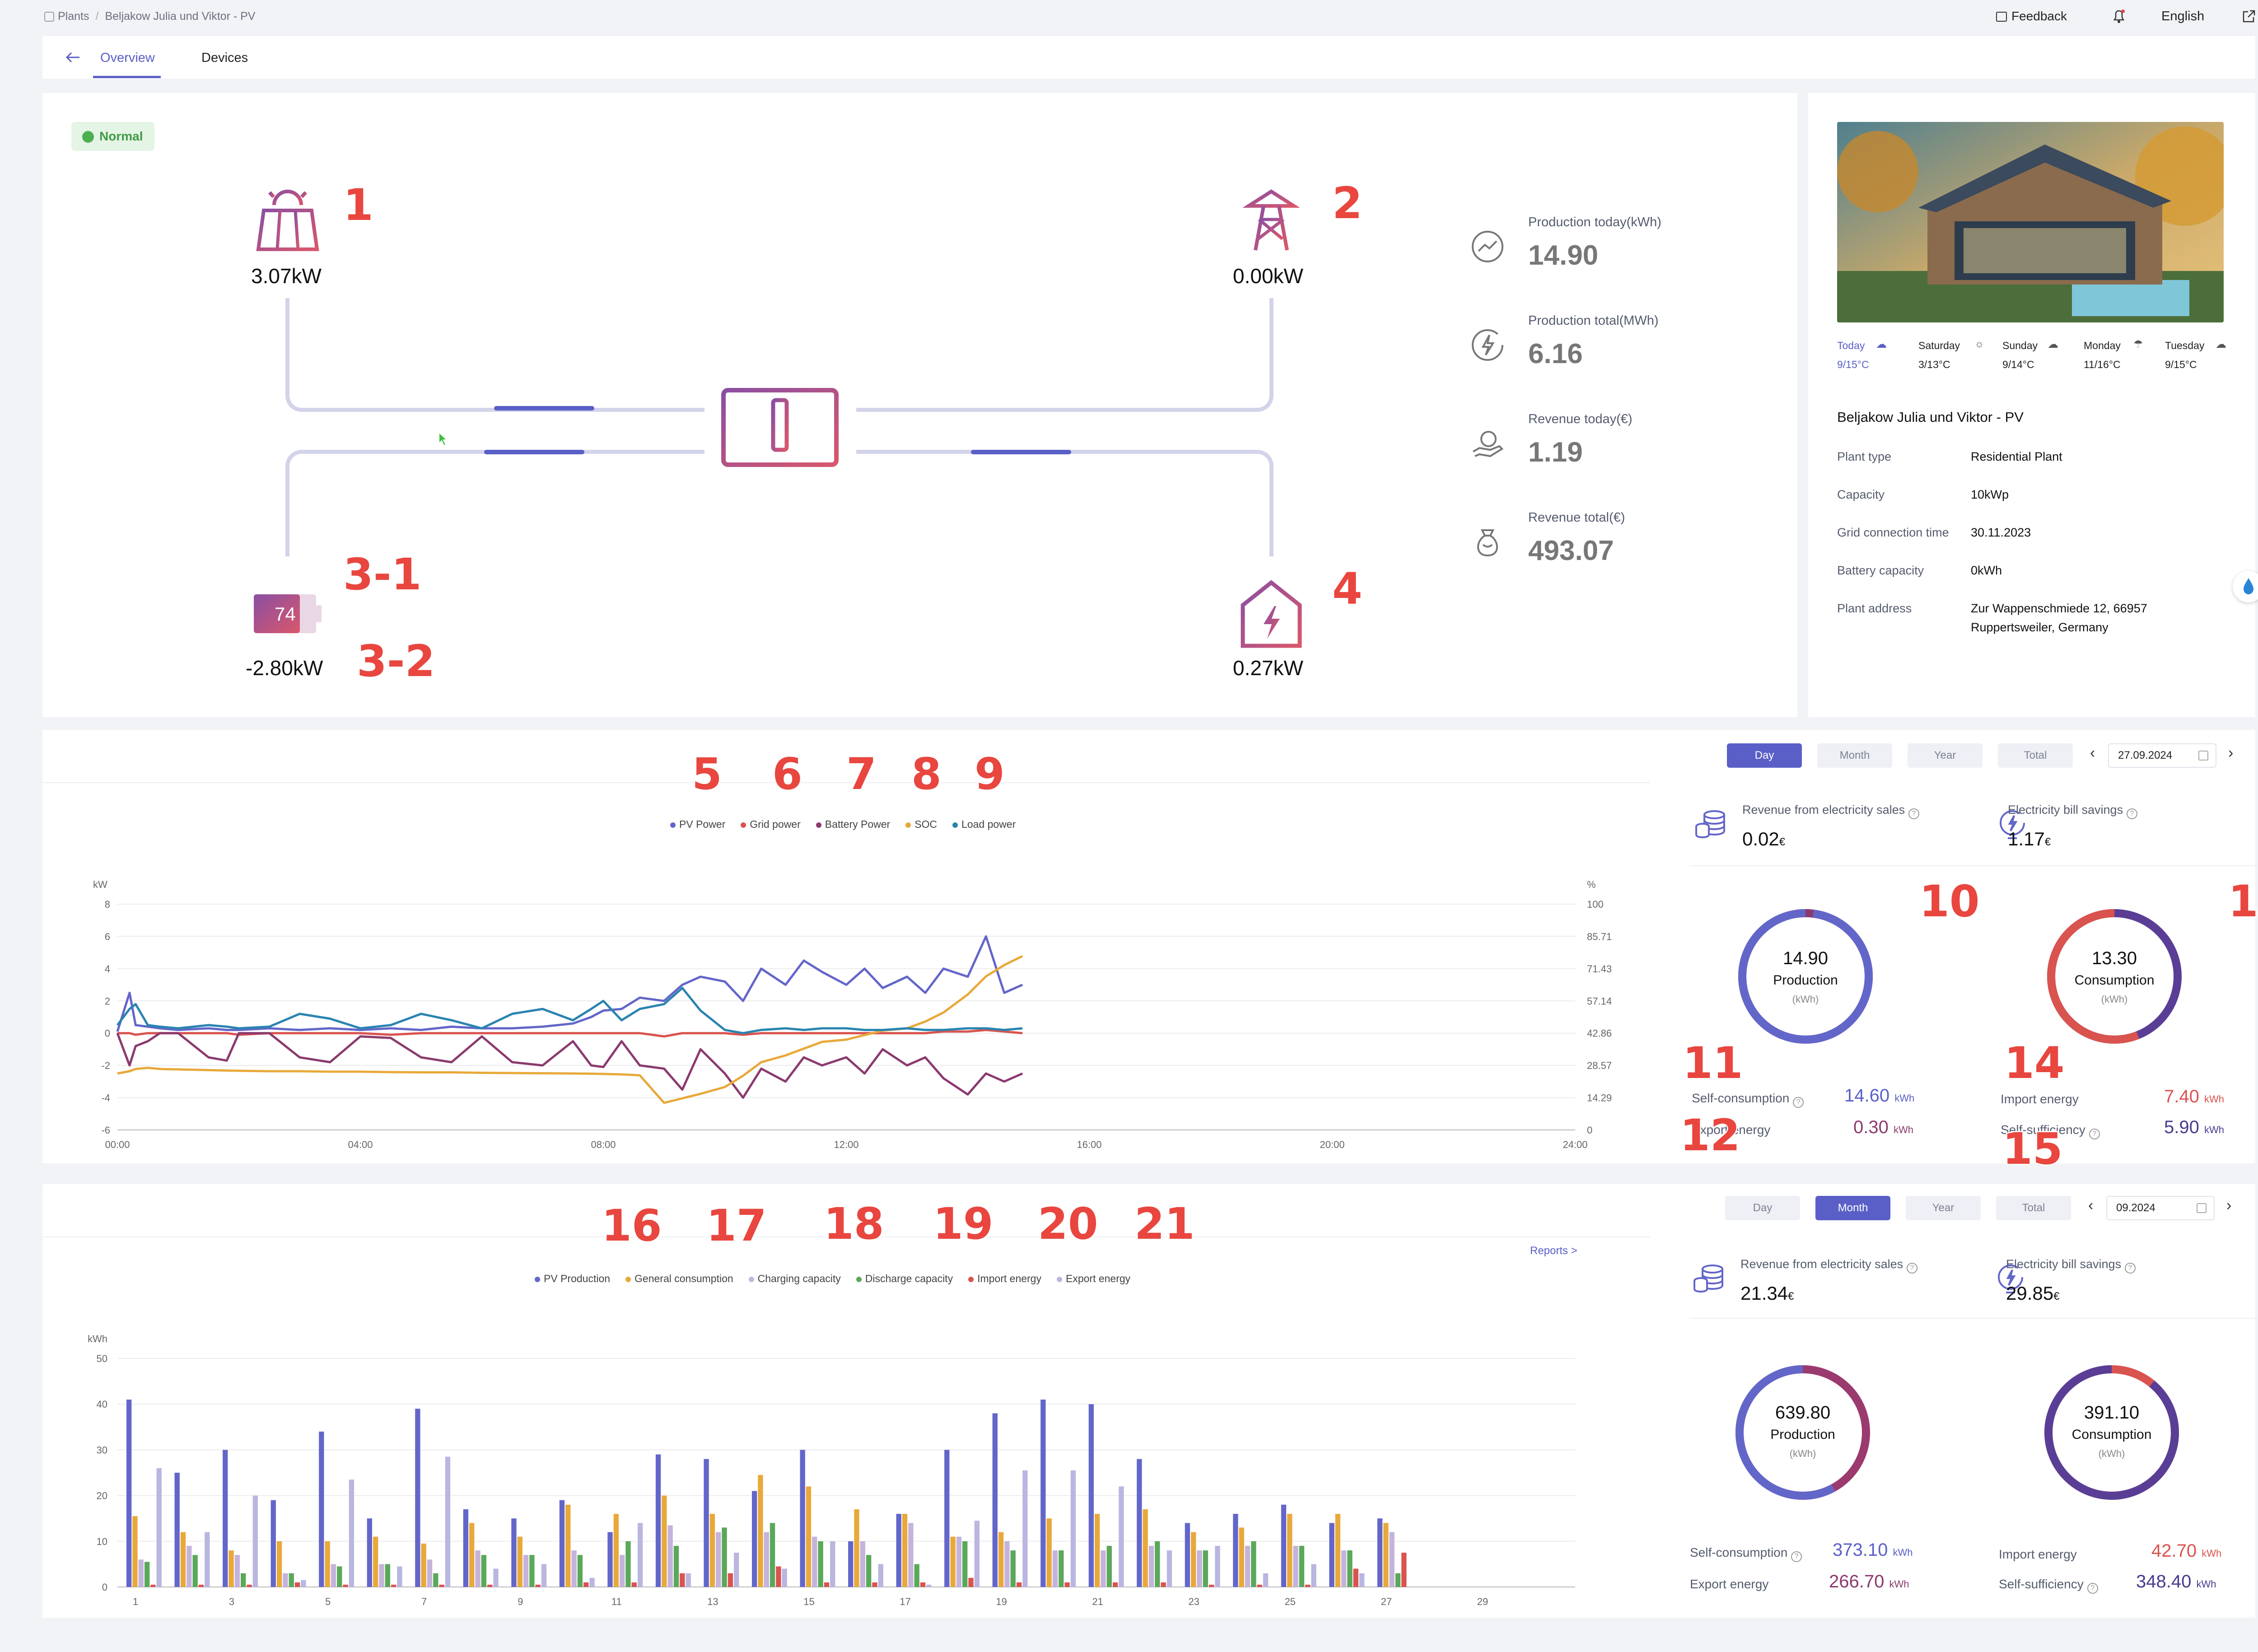 This screenshot has height=1652, width=2258. Describe the element at coordinates (1729, 1584) in the screenshot. I see `export-energy-label: Export energy` at that location.